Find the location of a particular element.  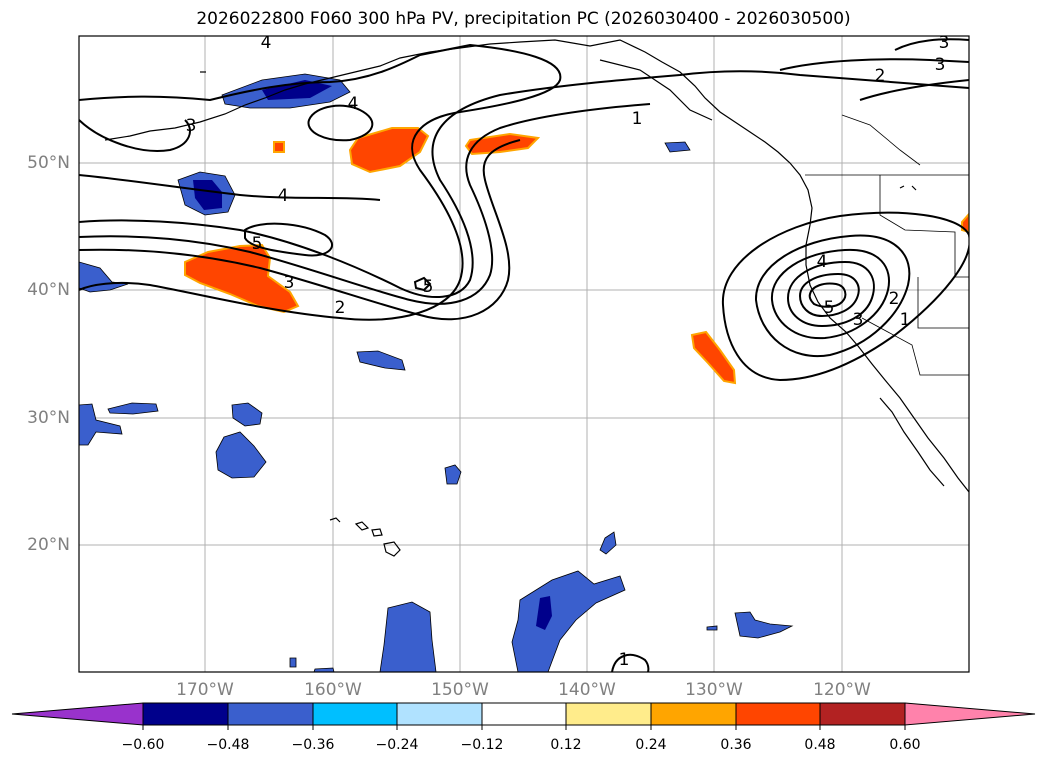

colorbar-tick-label: 0.60 is located at coordinates (905, 745).